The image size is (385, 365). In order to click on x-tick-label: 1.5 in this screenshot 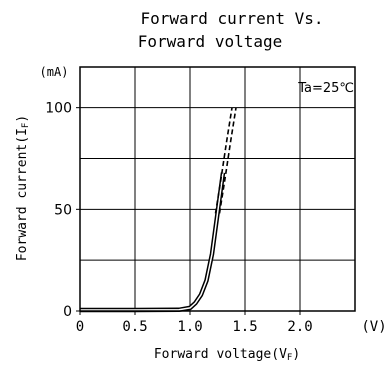, I will do `click(244, 327)`.